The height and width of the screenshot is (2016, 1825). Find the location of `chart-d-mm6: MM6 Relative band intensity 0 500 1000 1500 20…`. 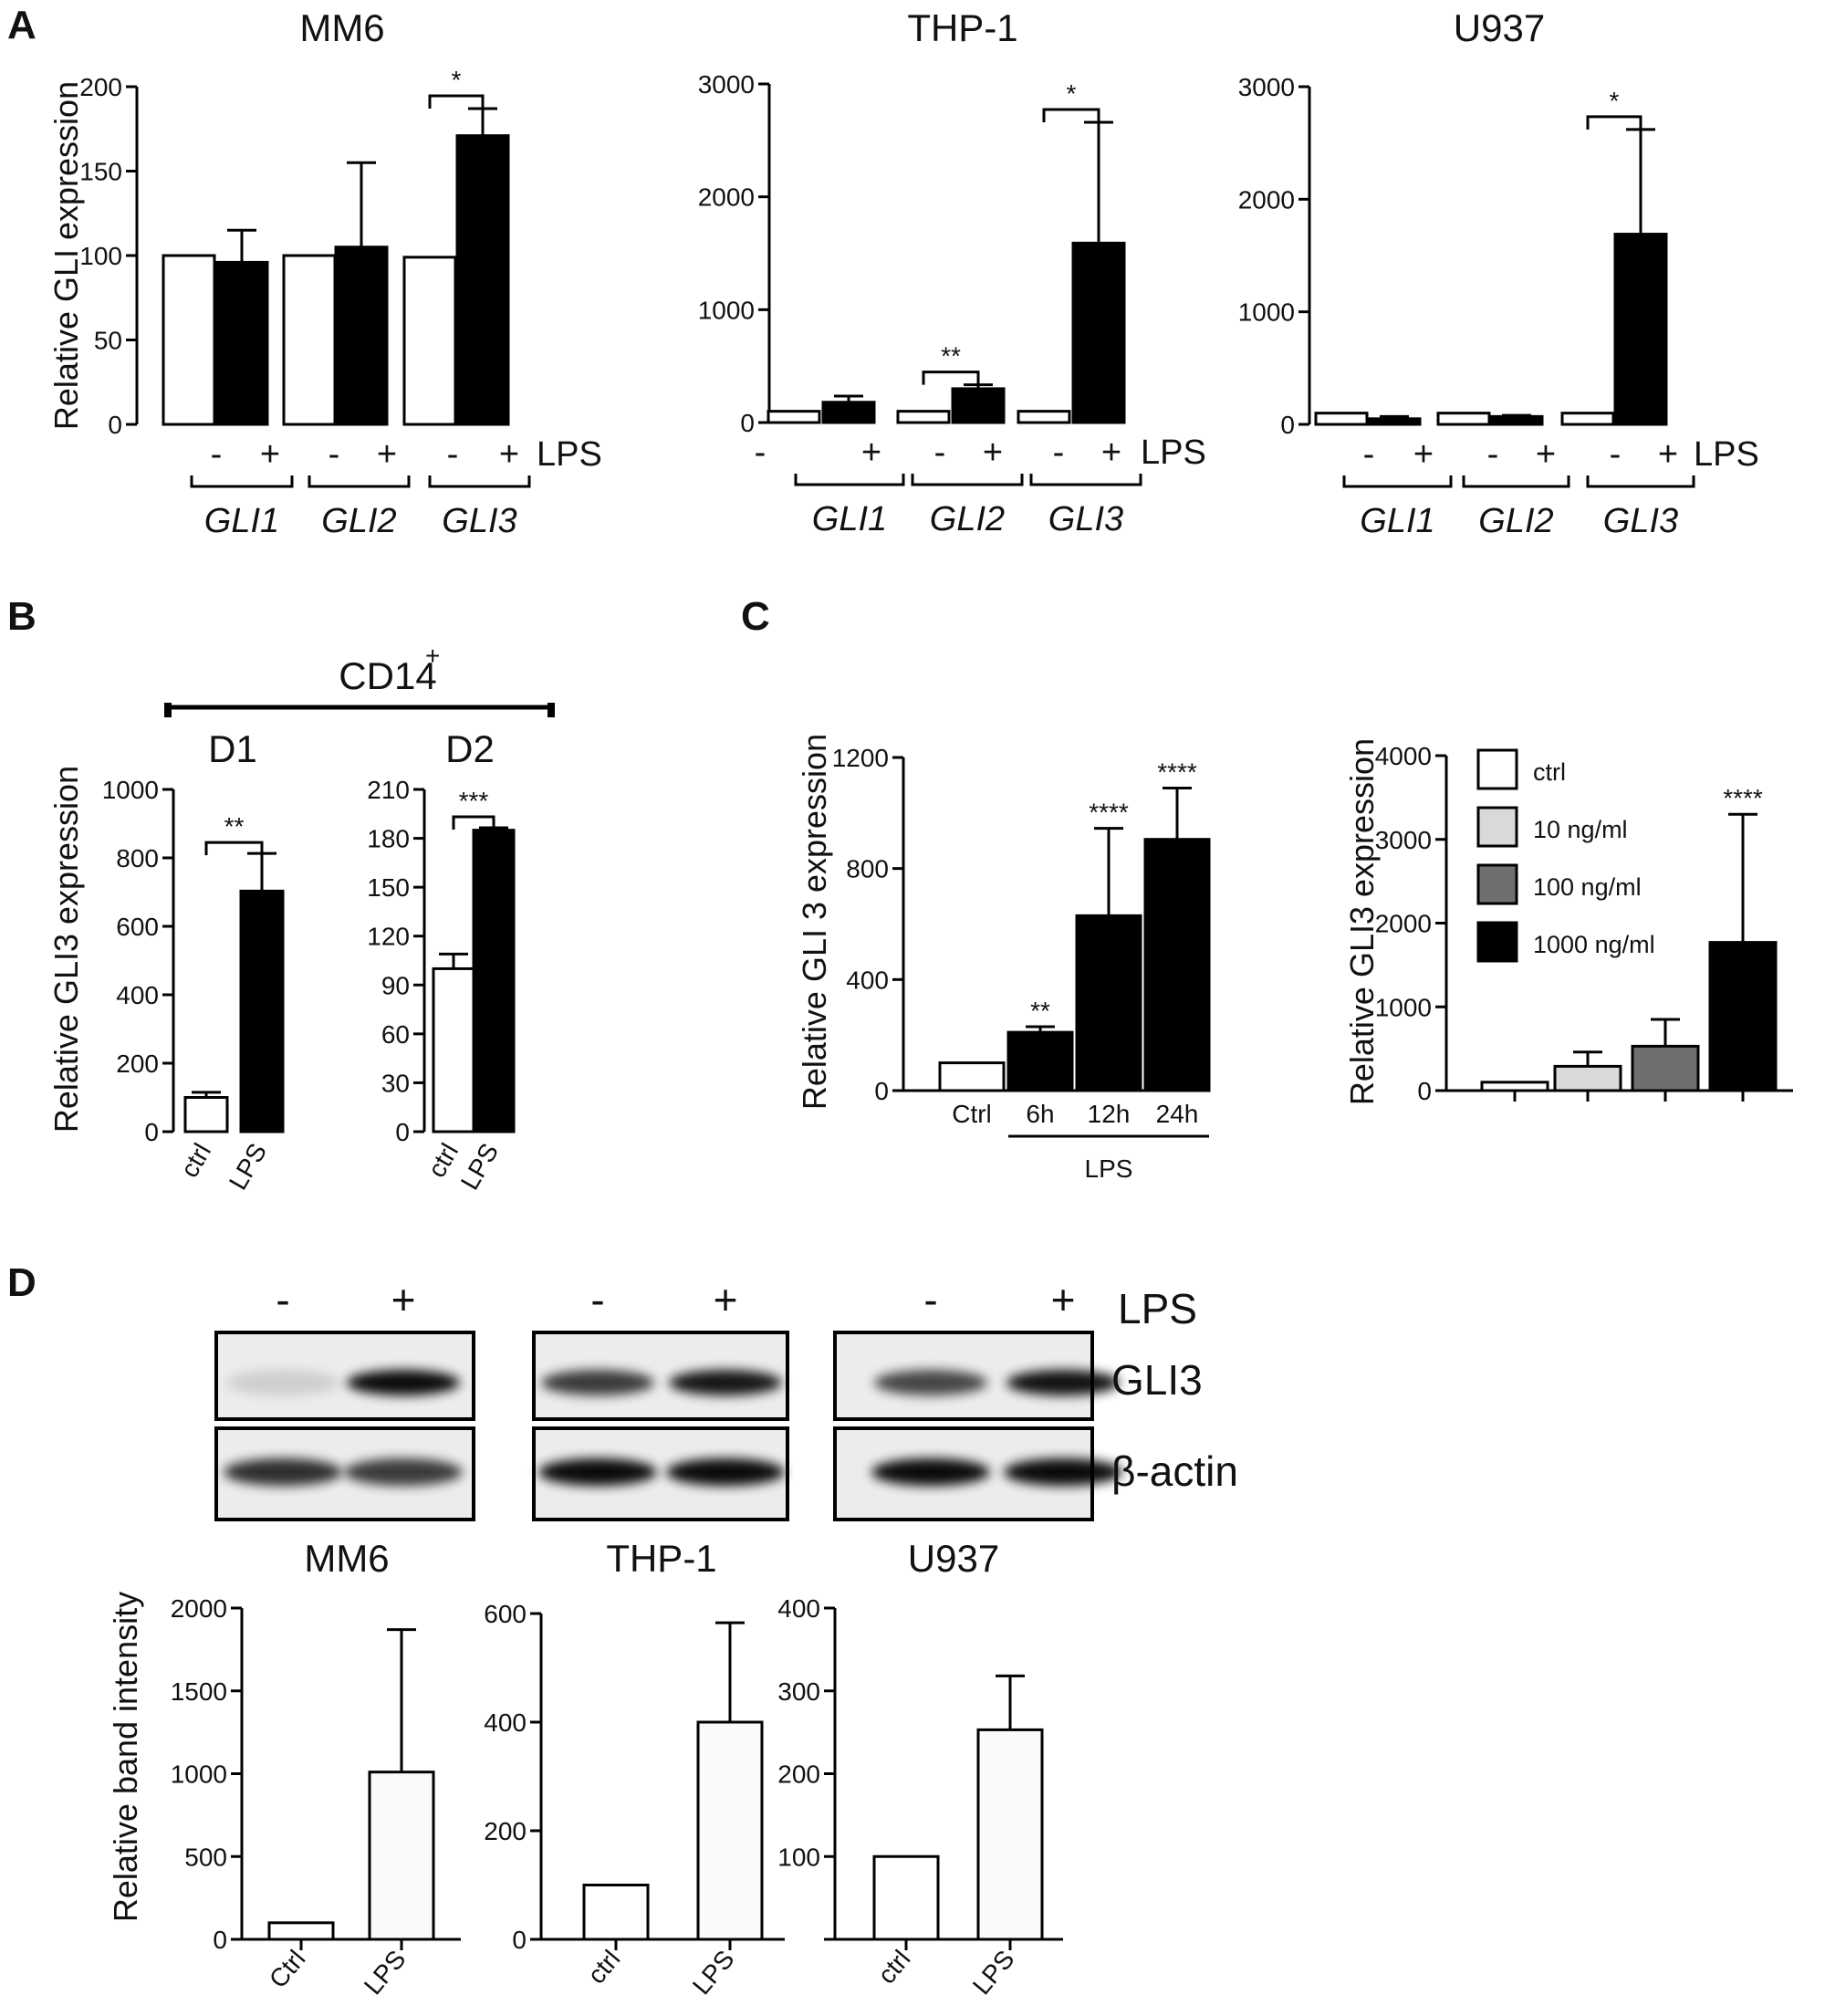

chart-d-mm6: MM6 Relative band intensity 0 500 1000 1500 20… is located at coordinates (284, 1769).